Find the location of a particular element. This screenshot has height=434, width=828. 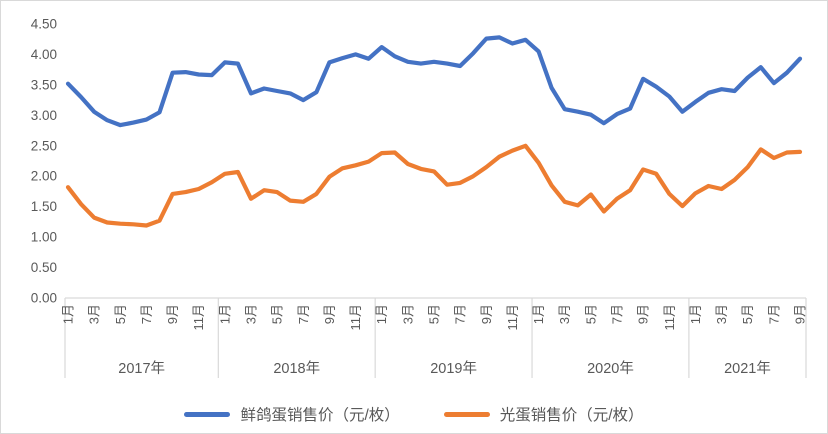

y-axis-tick-label: 1.50 is located at coordinates (44, 206).